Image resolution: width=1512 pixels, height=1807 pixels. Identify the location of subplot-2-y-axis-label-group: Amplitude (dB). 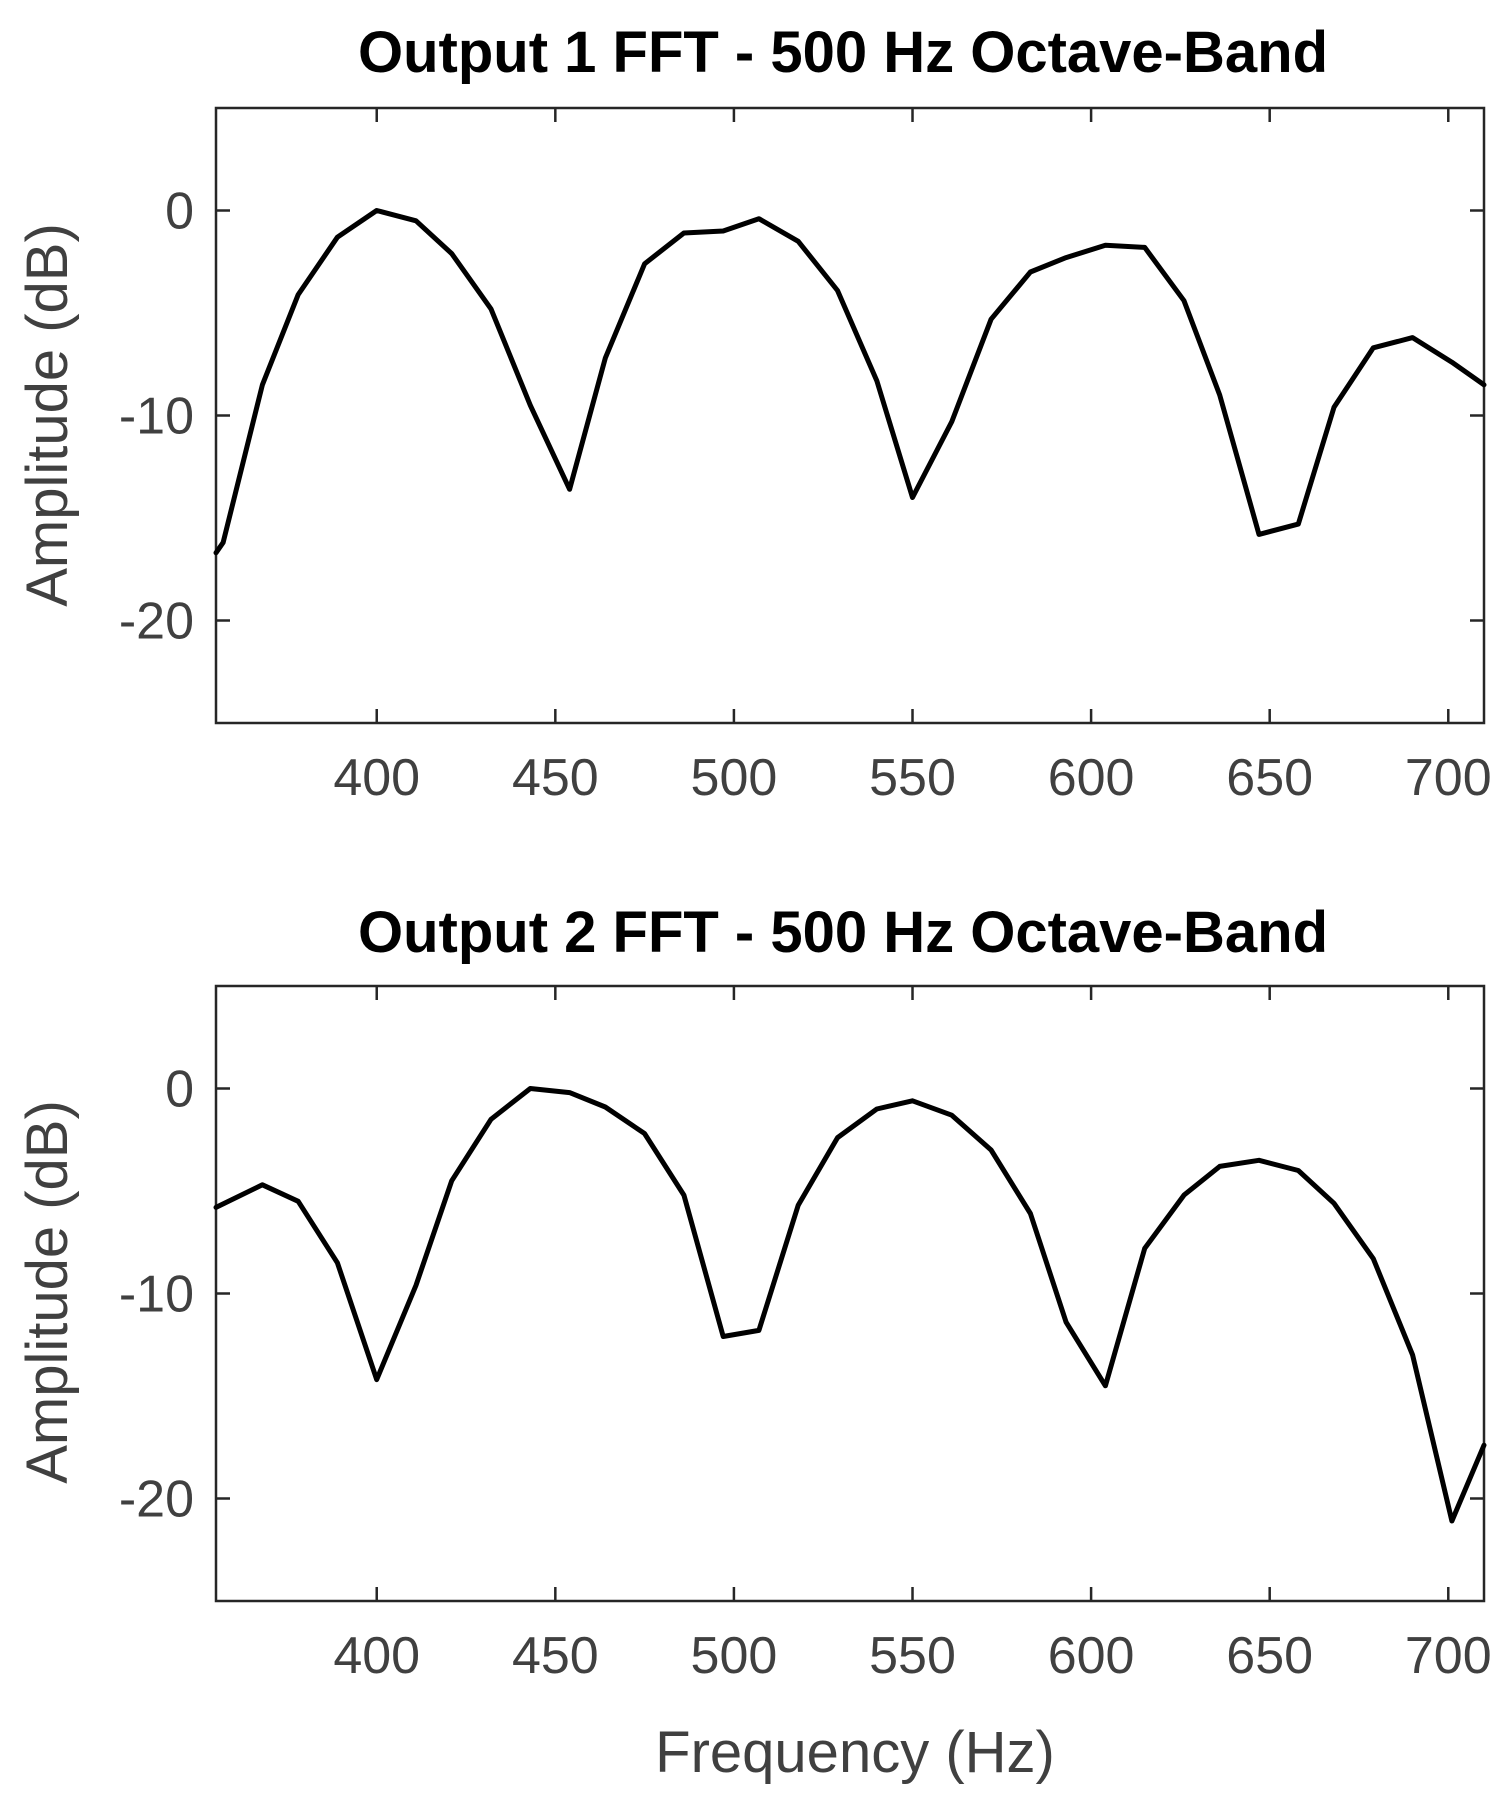
(47, 1292).